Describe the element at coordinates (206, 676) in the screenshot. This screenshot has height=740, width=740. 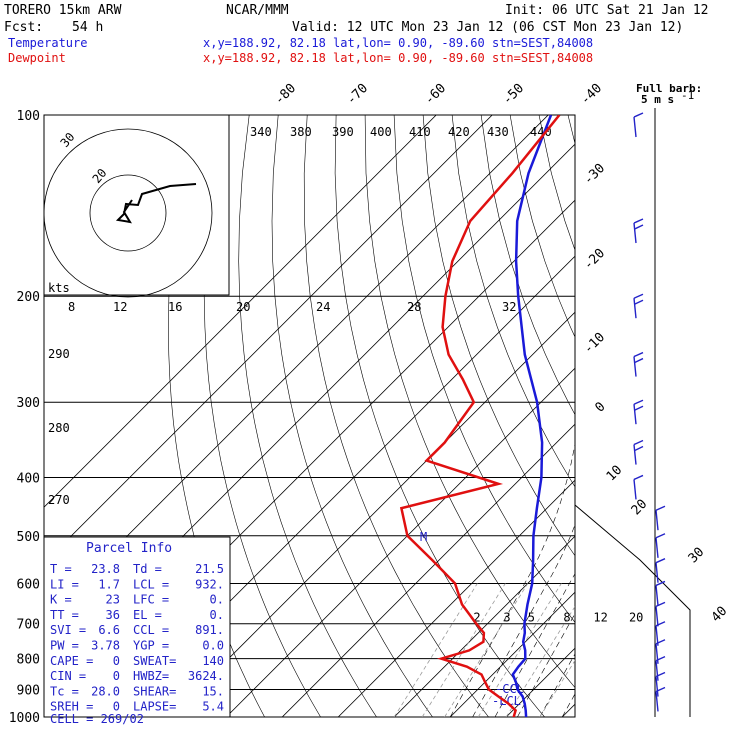
I see `parcel-value: 3624.` at that location.